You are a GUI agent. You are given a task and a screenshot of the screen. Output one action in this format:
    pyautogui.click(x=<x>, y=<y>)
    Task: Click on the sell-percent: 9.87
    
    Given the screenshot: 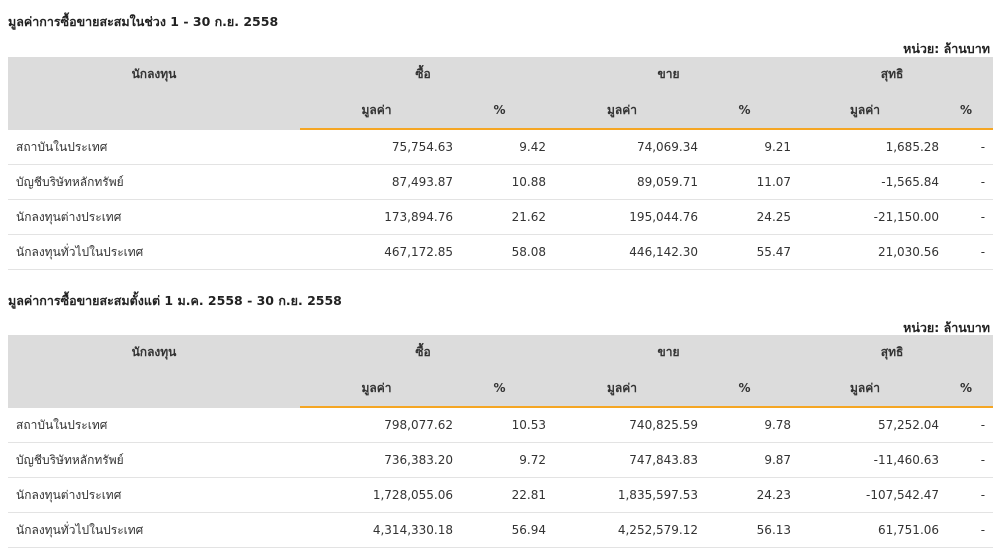 What is the action you would take?
    pyautogui.click(x=745, y=460)
    